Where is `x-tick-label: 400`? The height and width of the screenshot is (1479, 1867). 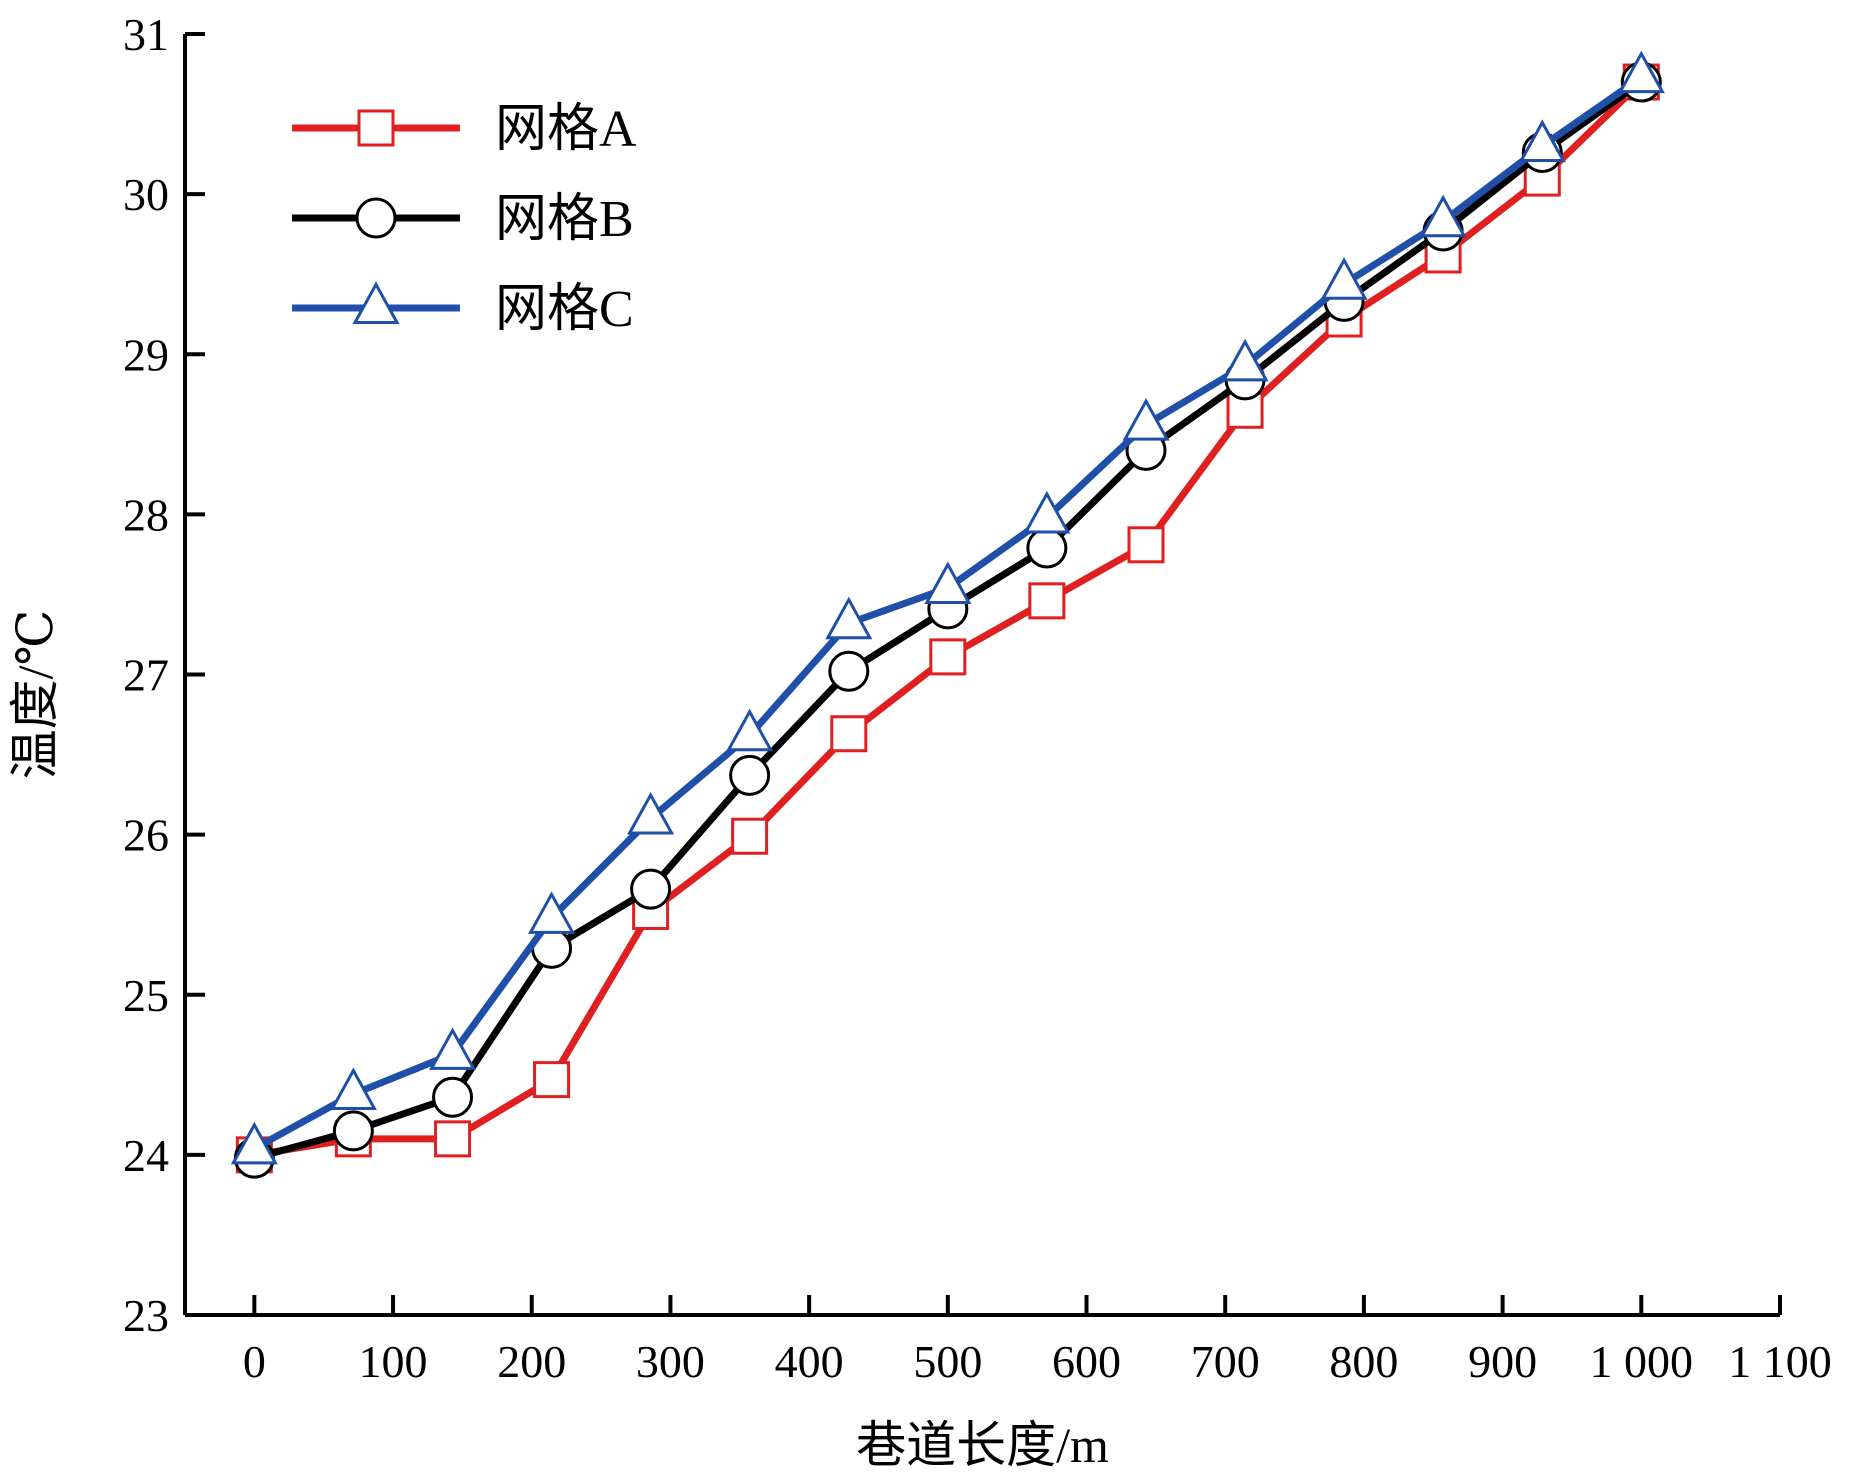
x-tick-label: 400 is located at coordinates (809, 1361).